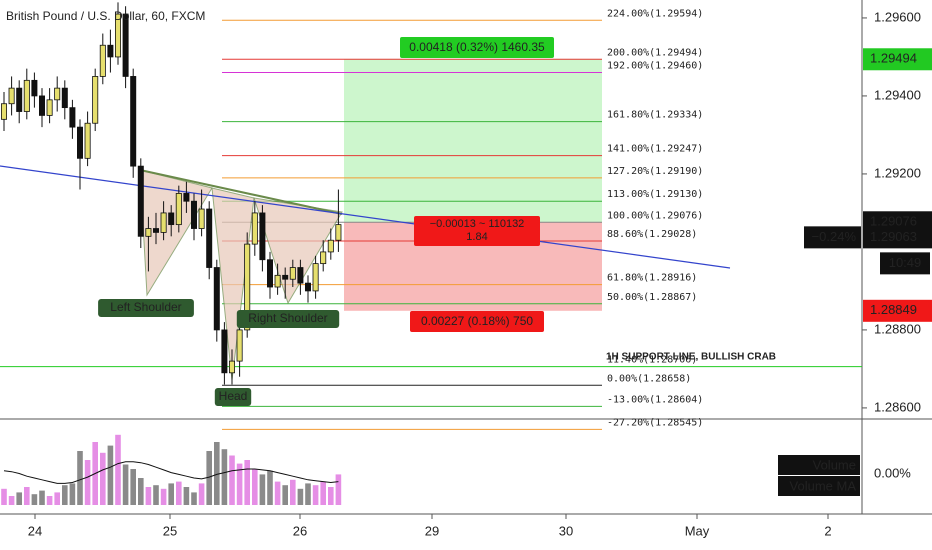 The width and height of the screenshot is (932, 550). I want to click on fib-label: 224.00%(1.29594), so click(655, 13).